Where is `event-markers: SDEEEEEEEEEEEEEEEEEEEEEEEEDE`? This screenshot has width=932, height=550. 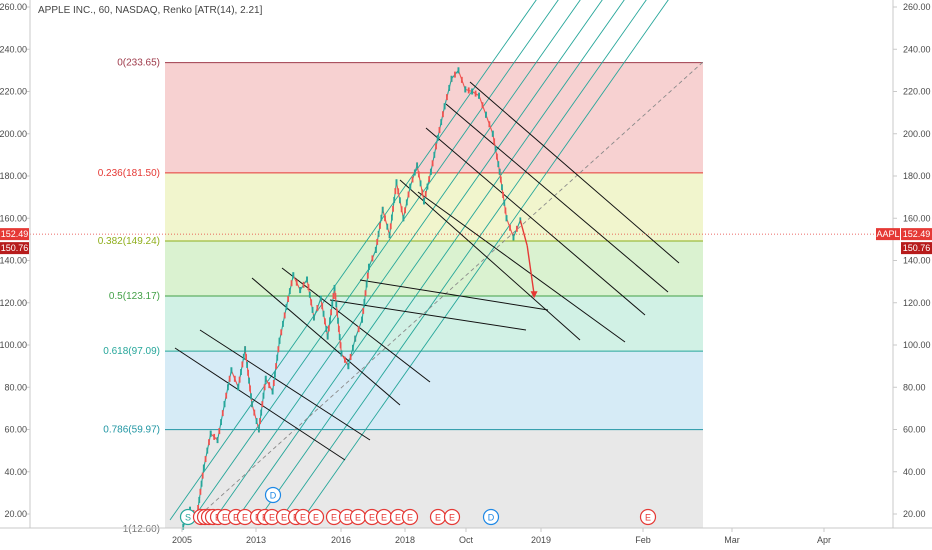 event-markers: SDEEEEEEEEEEEEEEEEEEEEEEEEDE is located at coordinates (418, 506).